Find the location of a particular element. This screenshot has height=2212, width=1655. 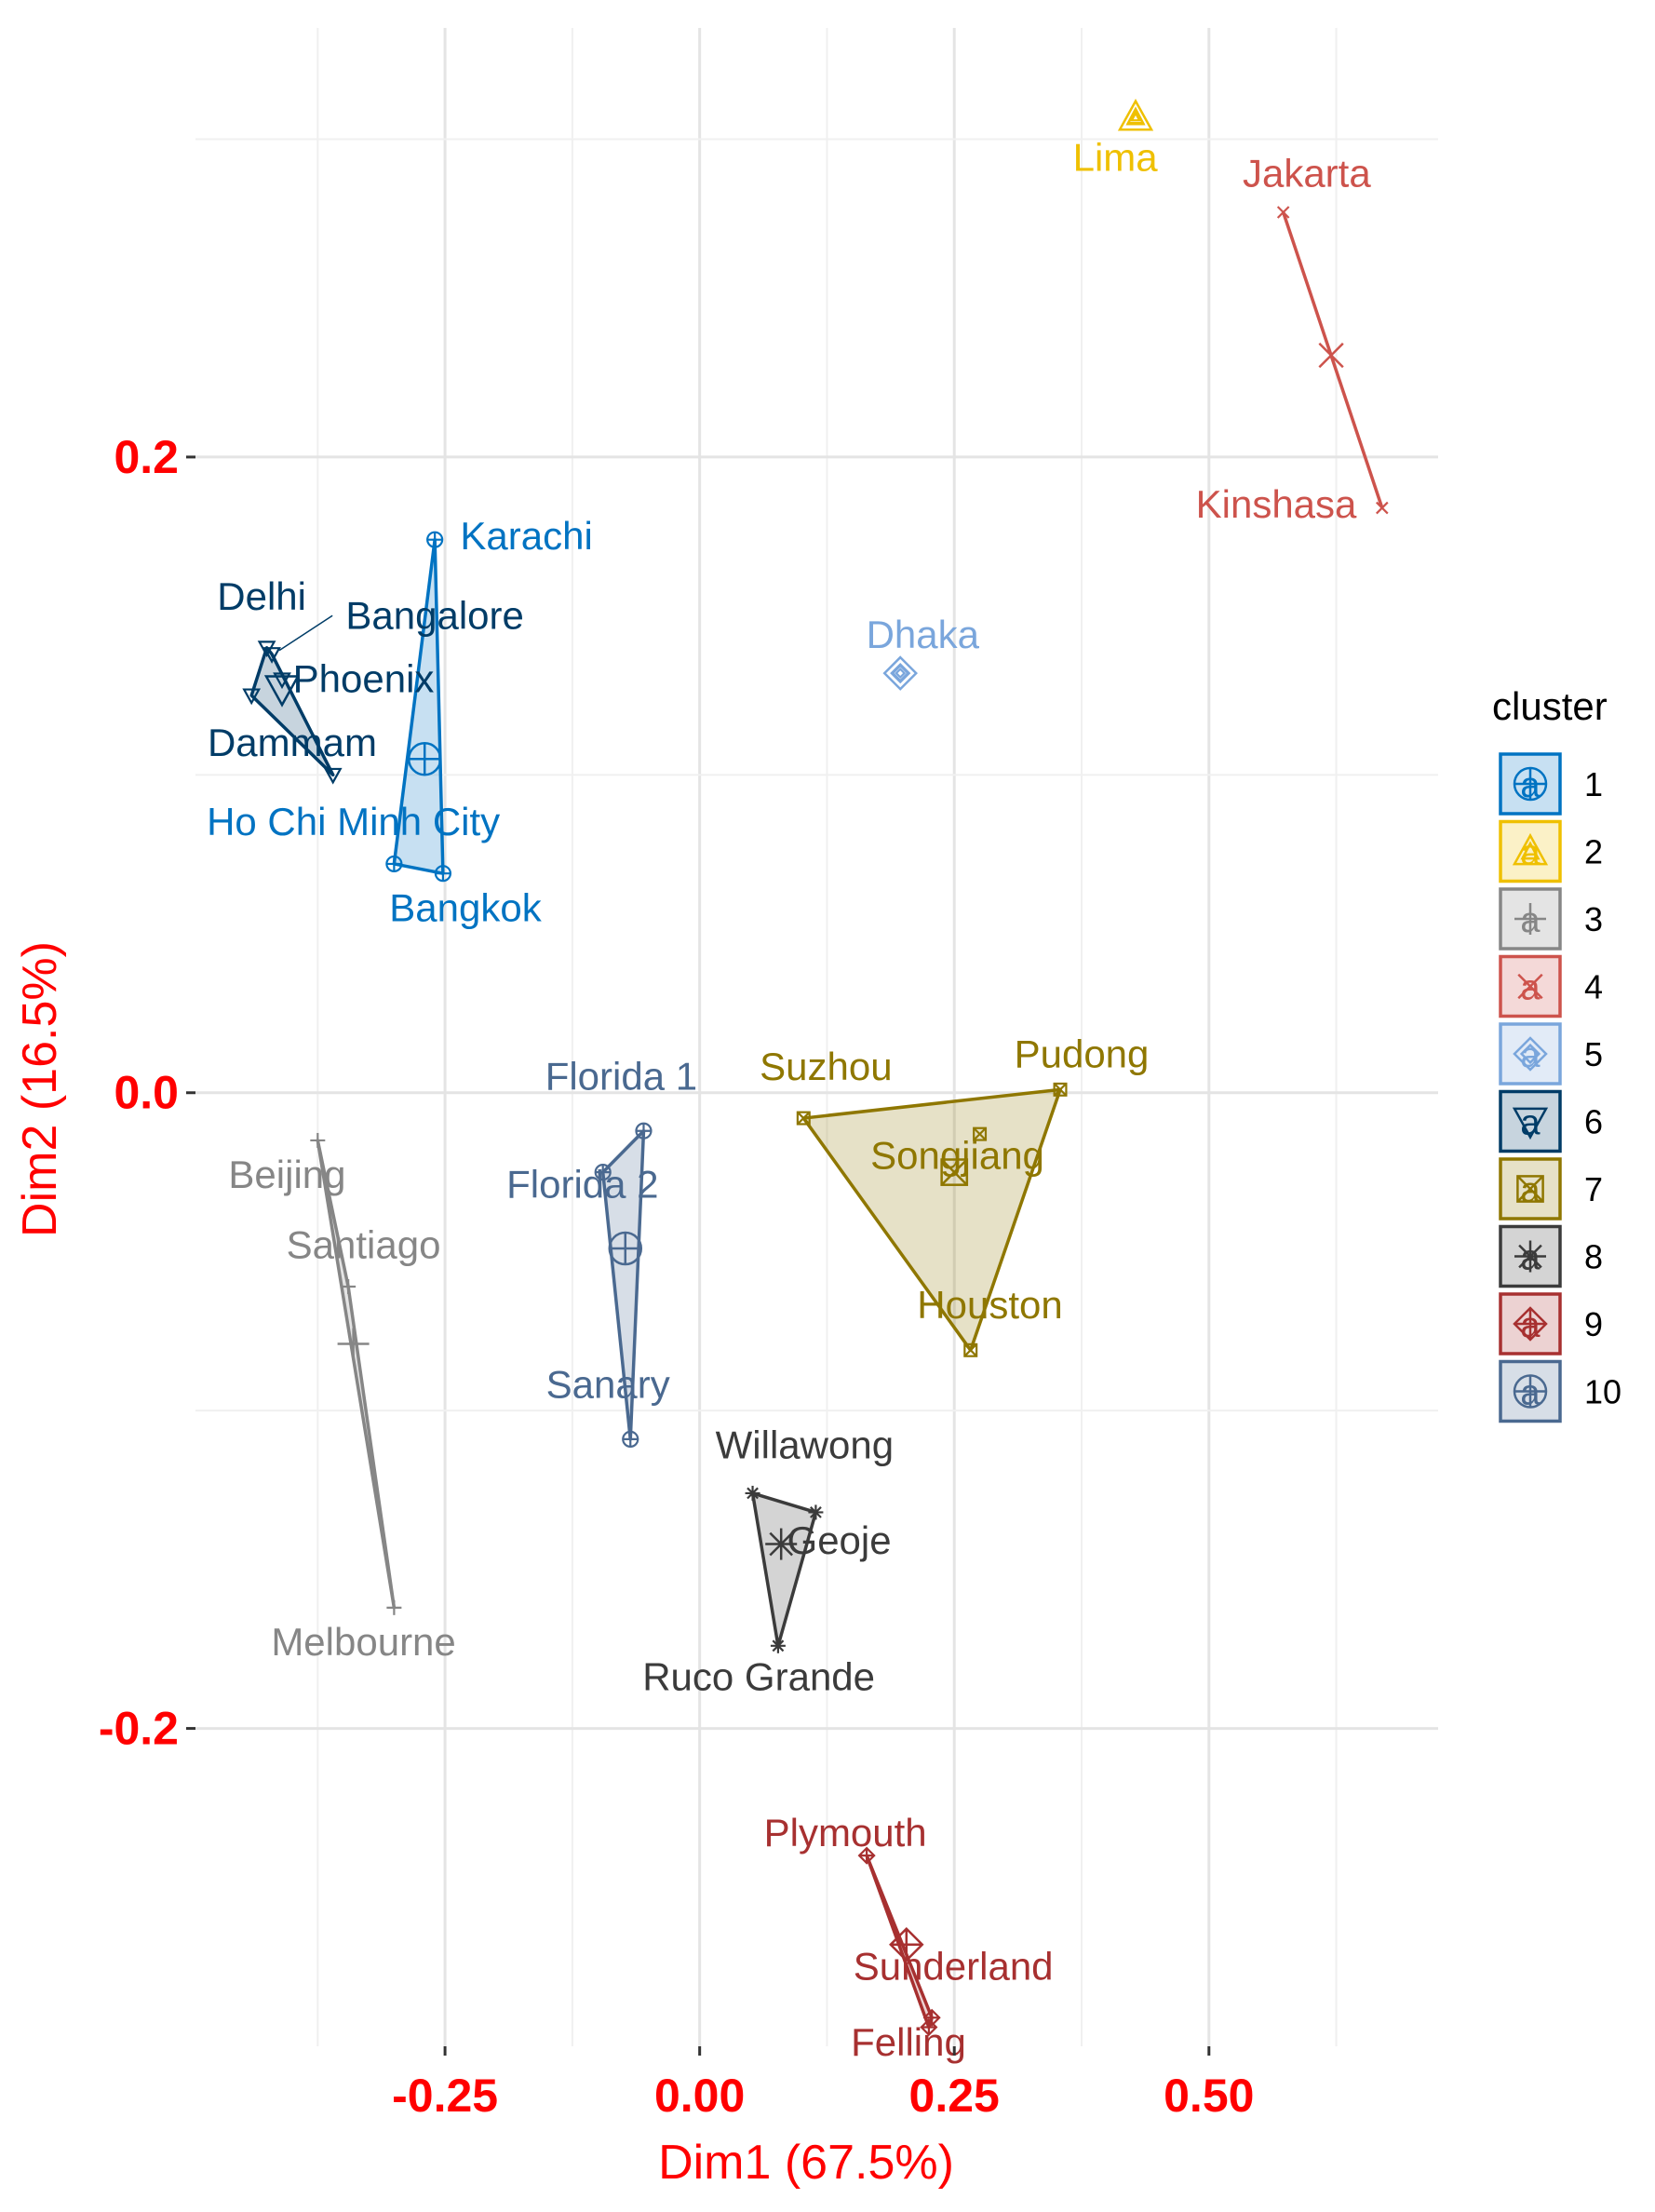

point-label: Bangkok is located at coordinates (465, 907).